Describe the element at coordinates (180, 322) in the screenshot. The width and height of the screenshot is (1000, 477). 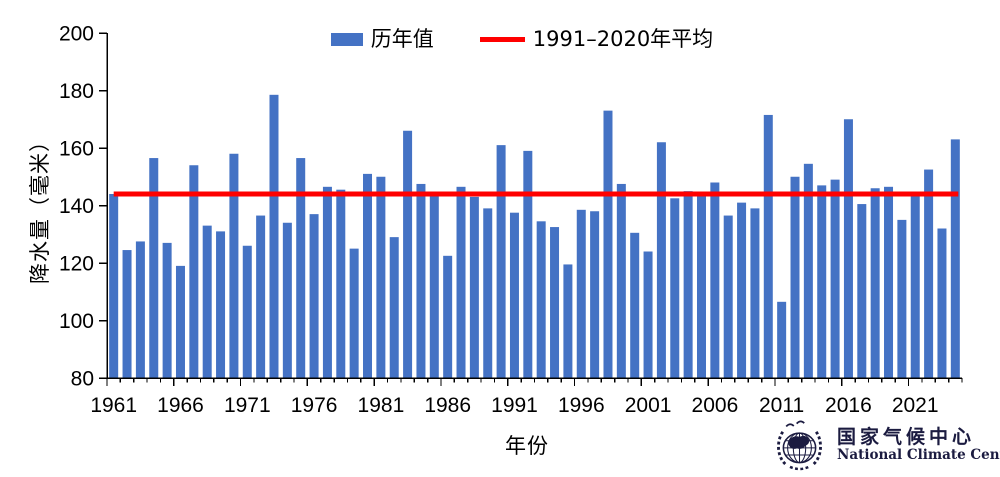
I see `bar-1966` at that location.